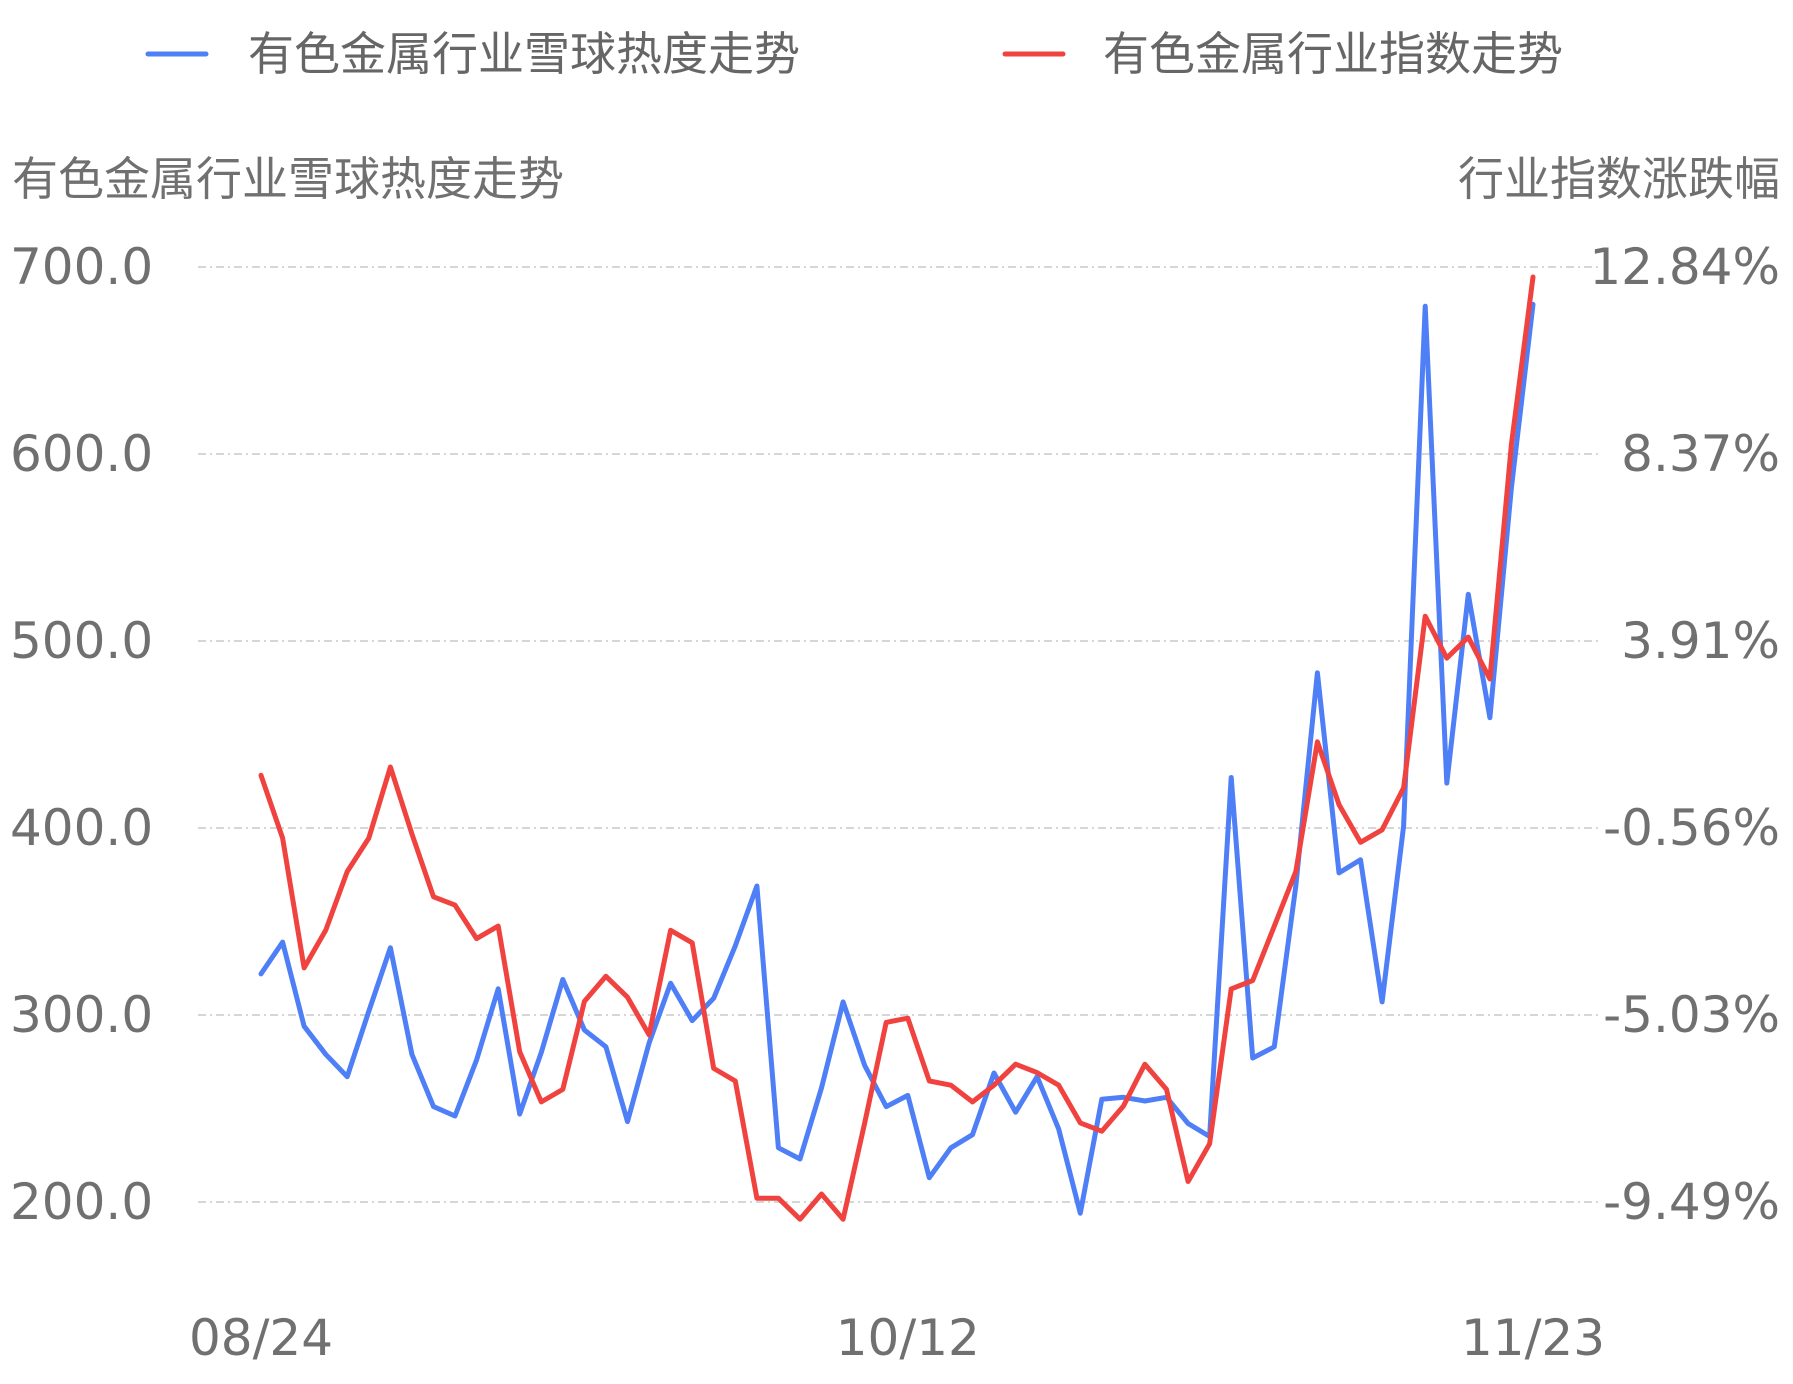 The height and width of the screenshot is (1384, 1793). Describe the element at coordinates (1700, 454) in the screenshot. I see `right-tick-label: 8.37%` at that location.